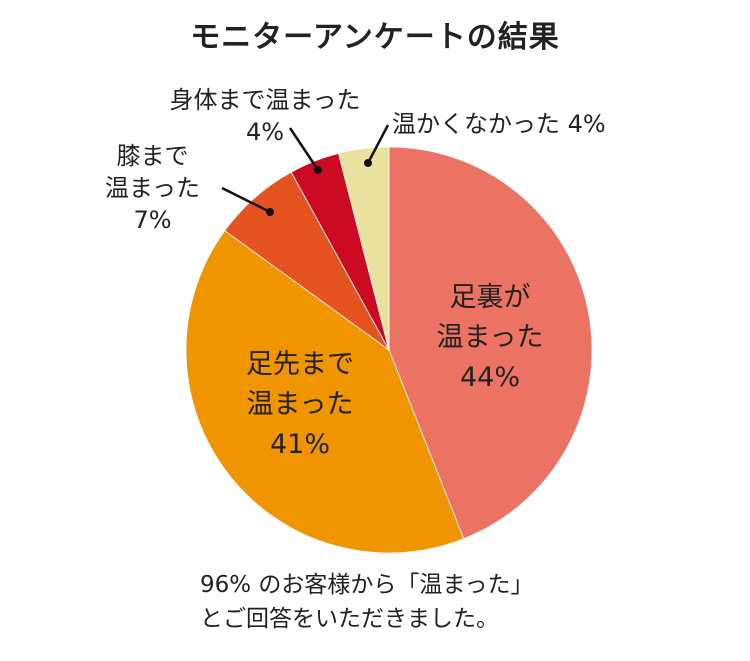  What do you see at coordinates (152, 156) in the screenshot?
I see `slice-label-line: 膝まで` at bounding box center [152, 156].